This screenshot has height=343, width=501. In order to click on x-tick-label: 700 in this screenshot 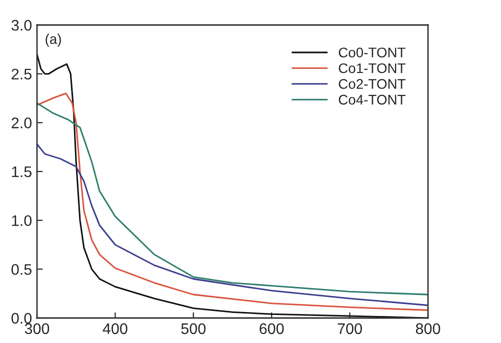, I will do `click(350, 328)`.